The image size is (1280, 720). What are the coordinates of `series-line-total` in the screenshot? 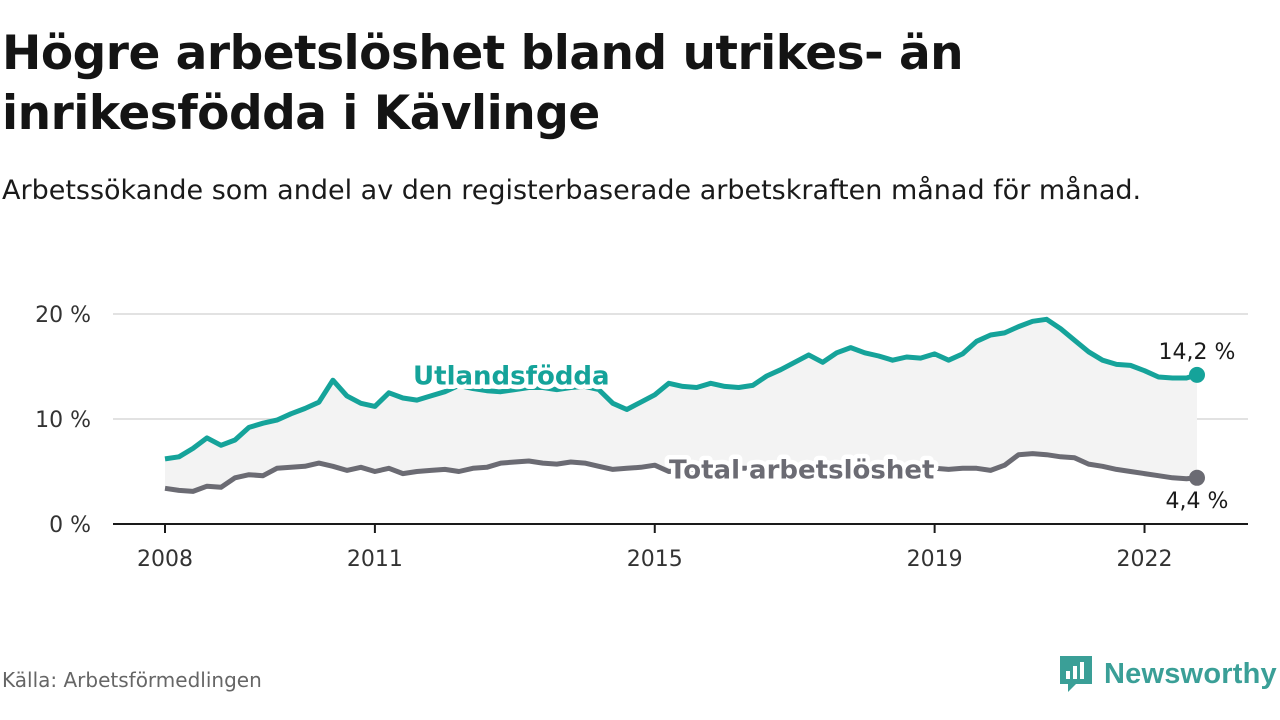 It's located at (681, 472).